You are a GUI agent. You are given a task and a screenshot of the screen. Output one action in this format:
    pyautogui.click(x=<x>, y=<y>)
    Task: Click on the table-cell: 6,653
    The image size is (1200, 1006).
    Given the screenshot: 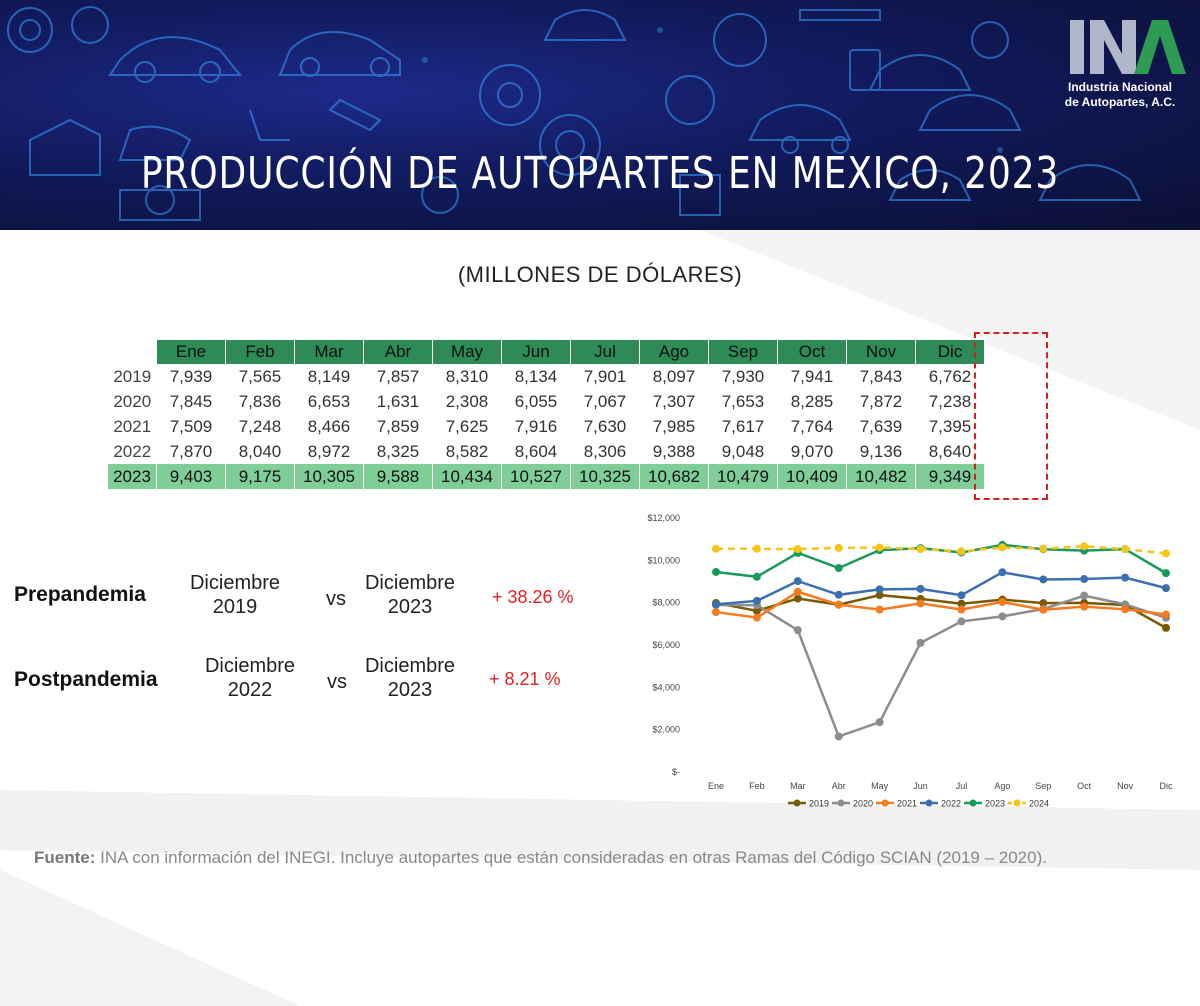 What is the action you would take?
    pyautogui.click(x=329, y=401)
    